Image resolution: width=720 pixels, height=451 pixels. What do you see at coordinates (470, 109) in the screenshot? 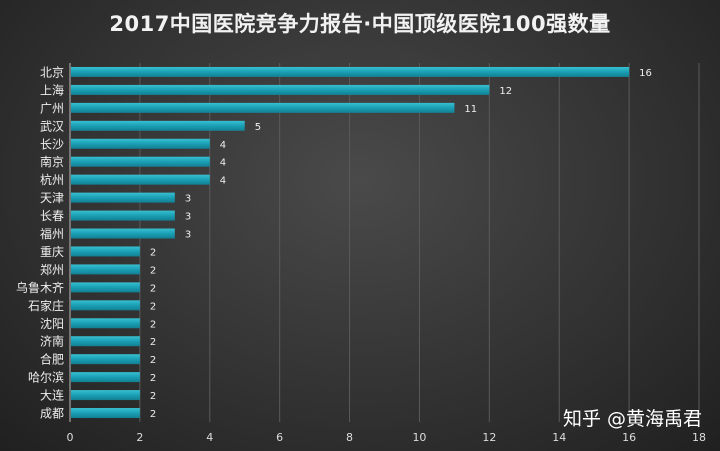
I see `data-label: 11` at bounding box center [470, 109].